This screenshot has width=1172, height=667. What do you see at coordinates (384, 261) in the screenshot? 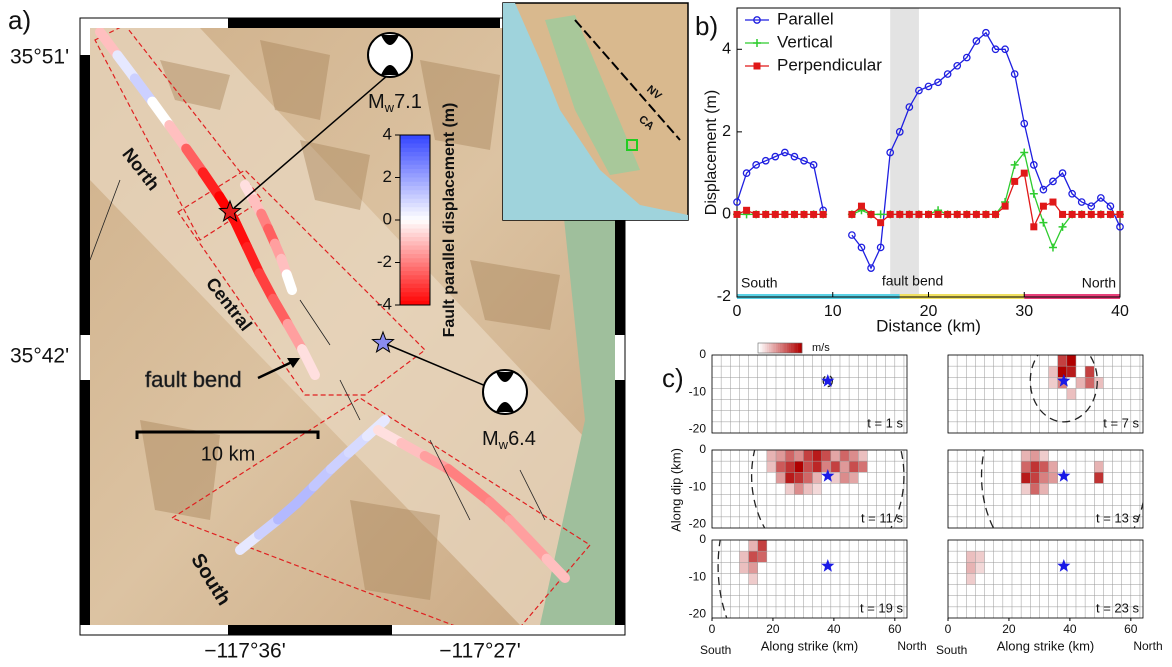
I see `colorbar-tick-label: -2` at bounding box center [384, 261].